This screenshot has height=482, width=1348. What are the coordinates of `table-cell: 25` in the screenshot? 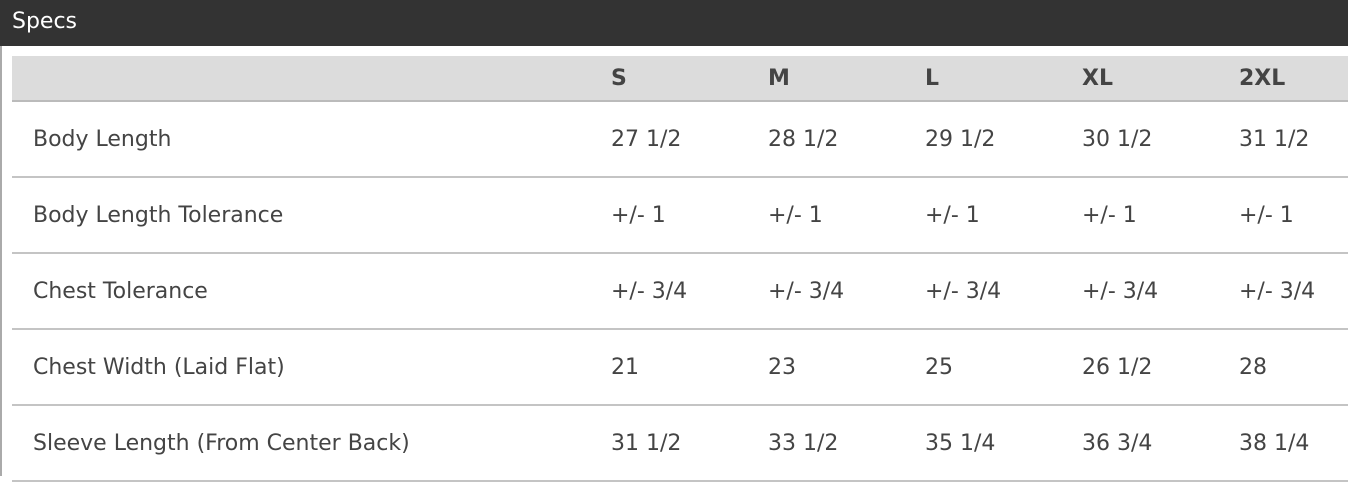 It's located at (1003, 367).